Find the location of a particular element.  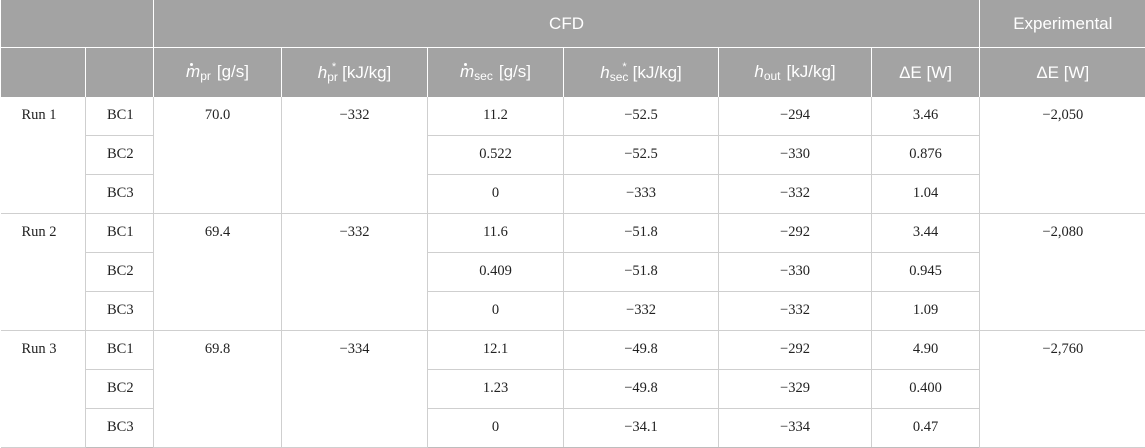

delta-e-exp-cell: −2,760 is located at coordinates (1062, 389).